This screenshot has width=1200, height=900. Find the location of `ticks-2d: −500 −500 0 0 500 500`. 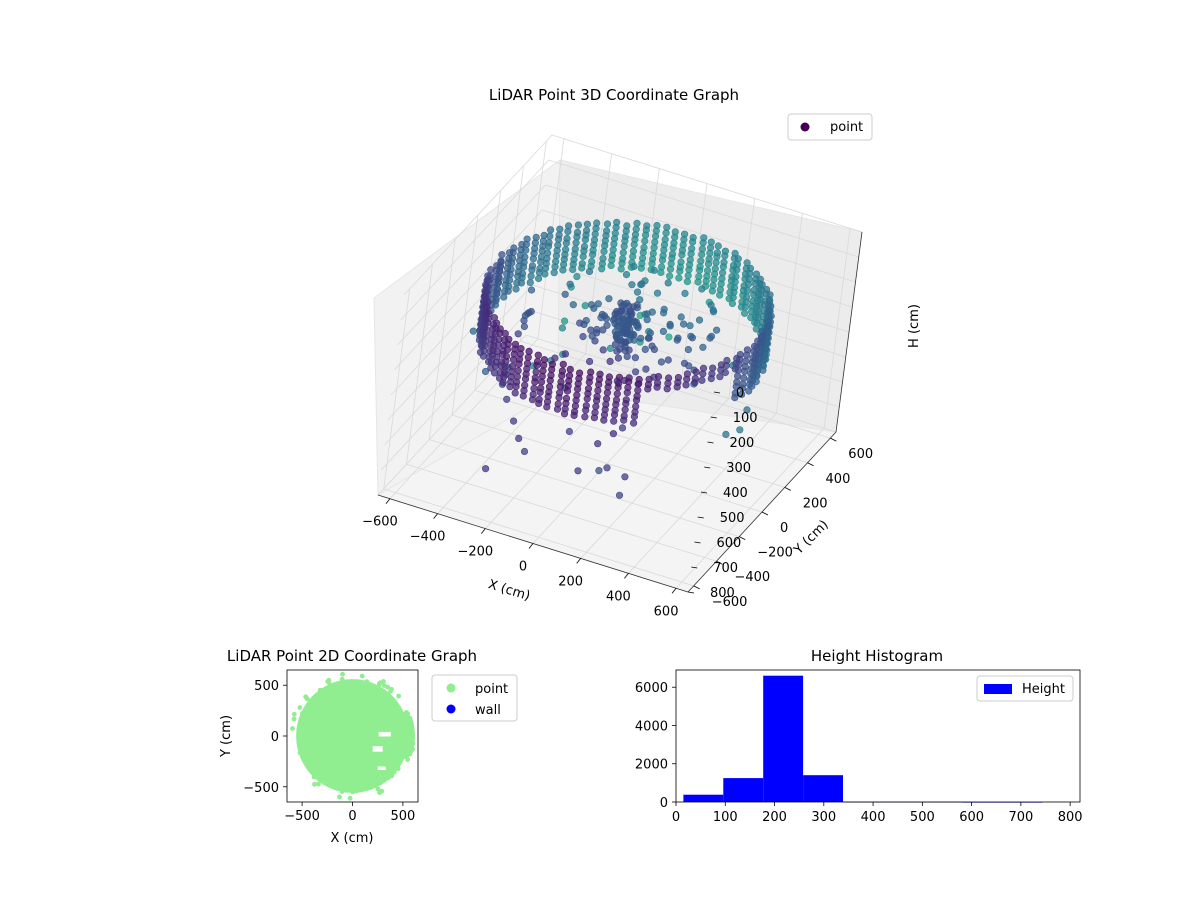

ticks-2d: −500 −500 0 0 500 500 is located at coordinates (329, 751).